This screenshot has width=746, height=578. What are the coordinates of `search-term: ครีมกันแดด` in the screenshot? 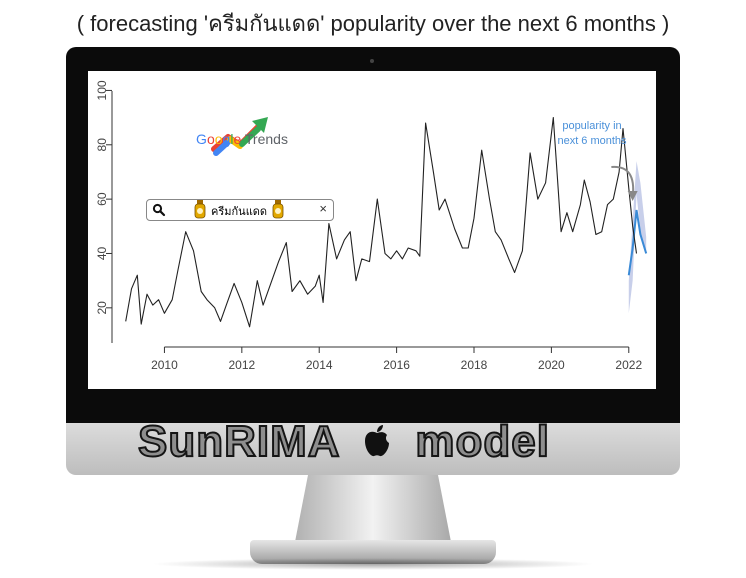 It's located at (239, 212).